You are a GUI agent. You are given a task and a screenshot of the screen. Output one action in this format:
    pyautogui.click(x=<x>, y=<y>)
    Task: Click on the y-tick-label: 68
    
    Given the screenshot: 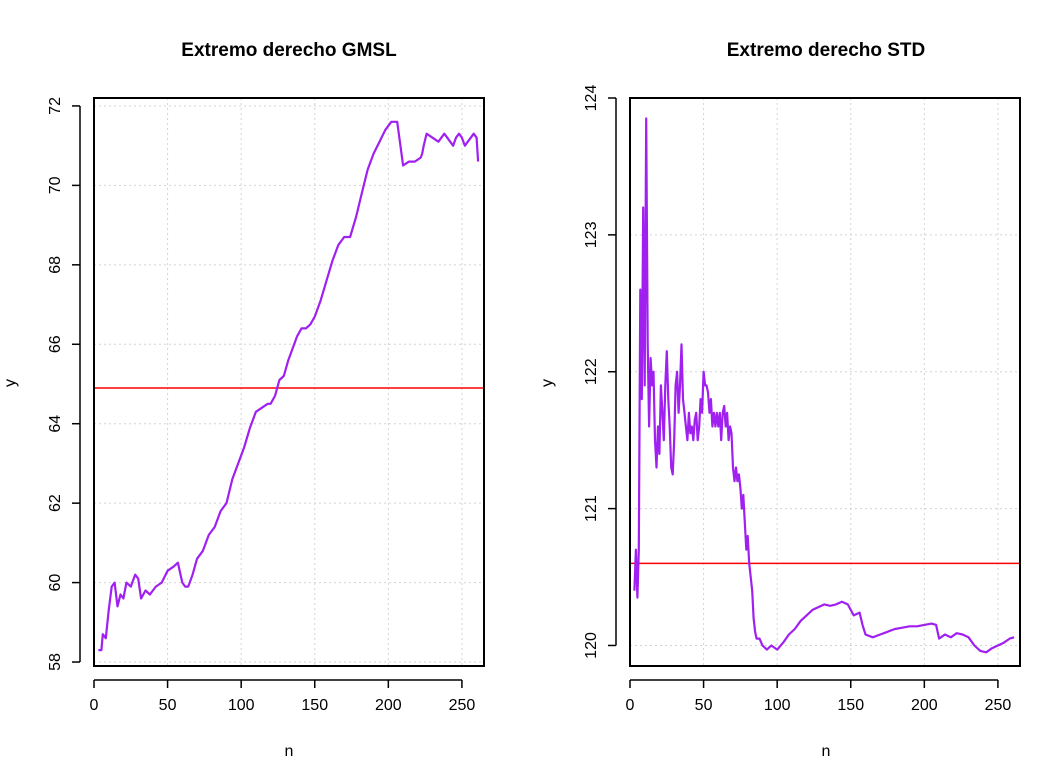 What is the action you would take?
    pyautogui.click(x=55, y=265)
    